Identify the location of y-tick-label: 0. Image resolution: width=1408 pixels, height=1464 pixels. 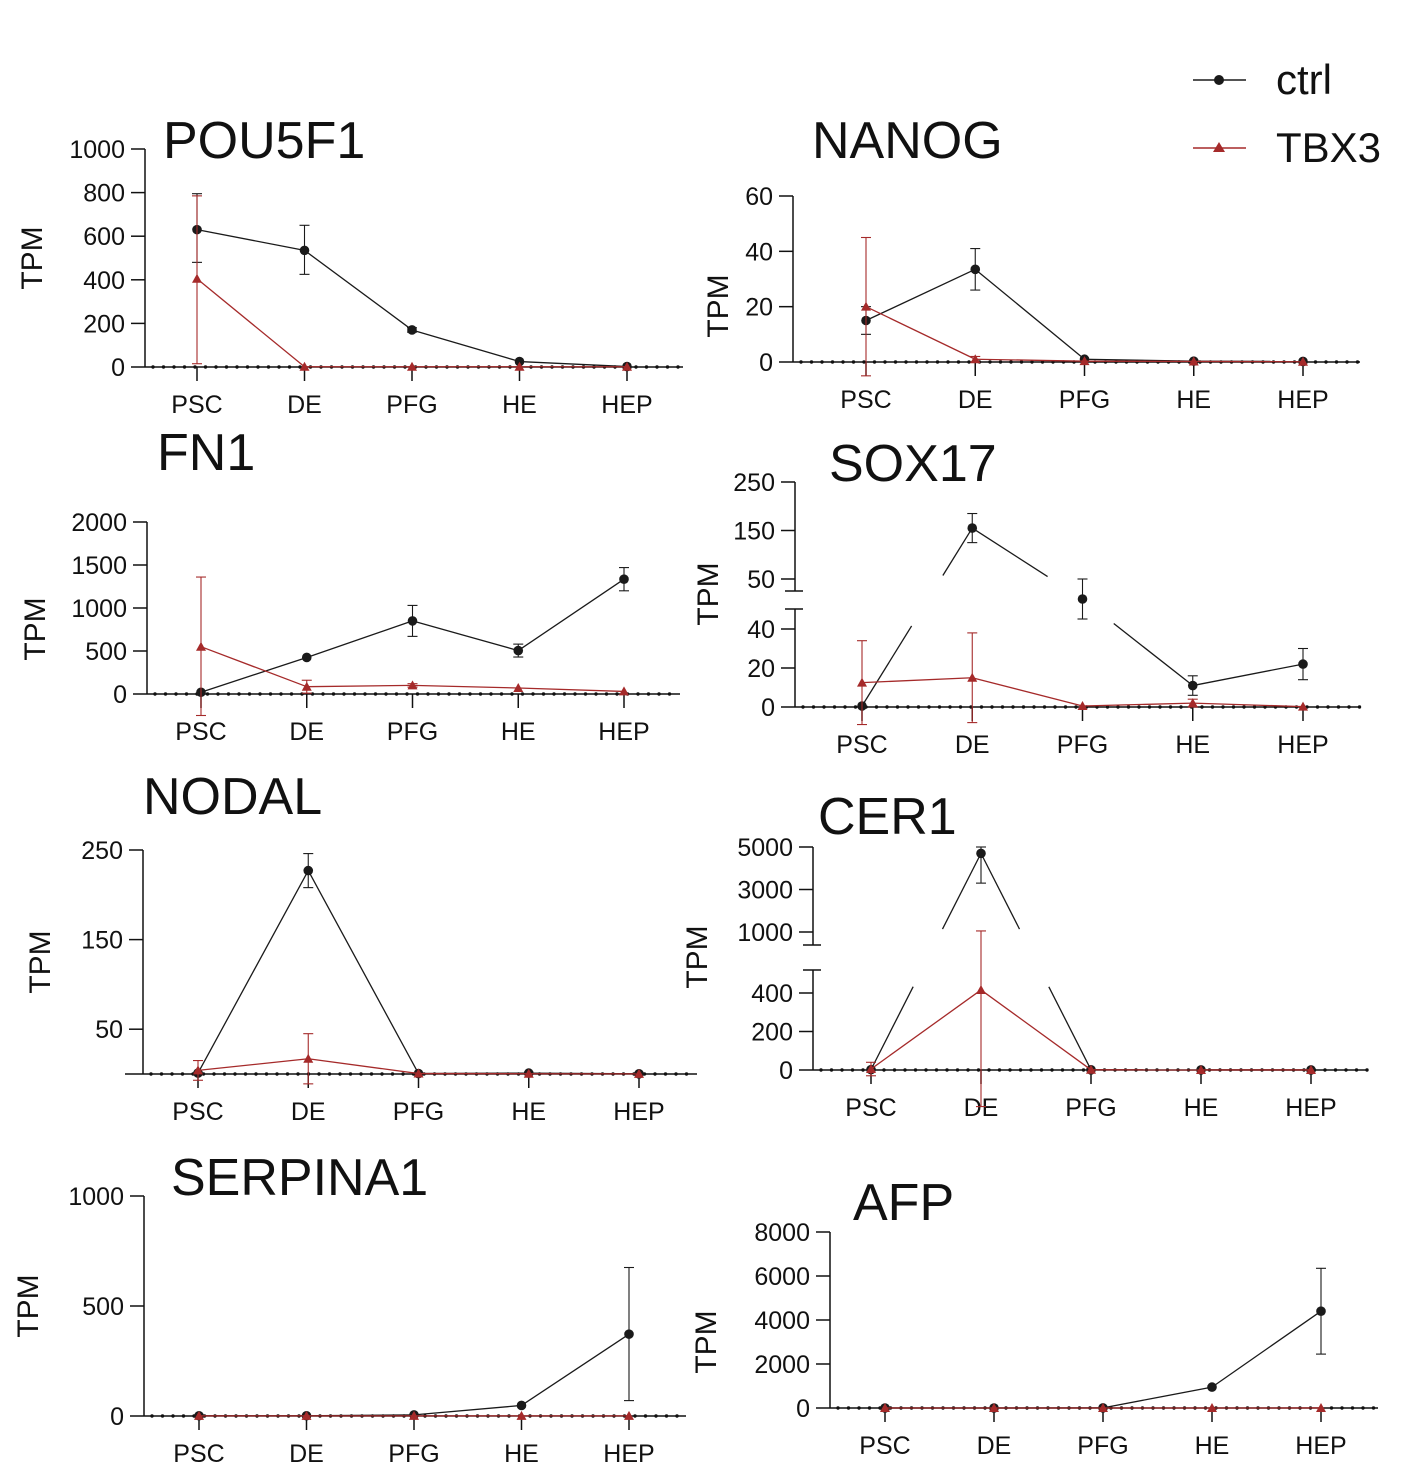
(118, 368).